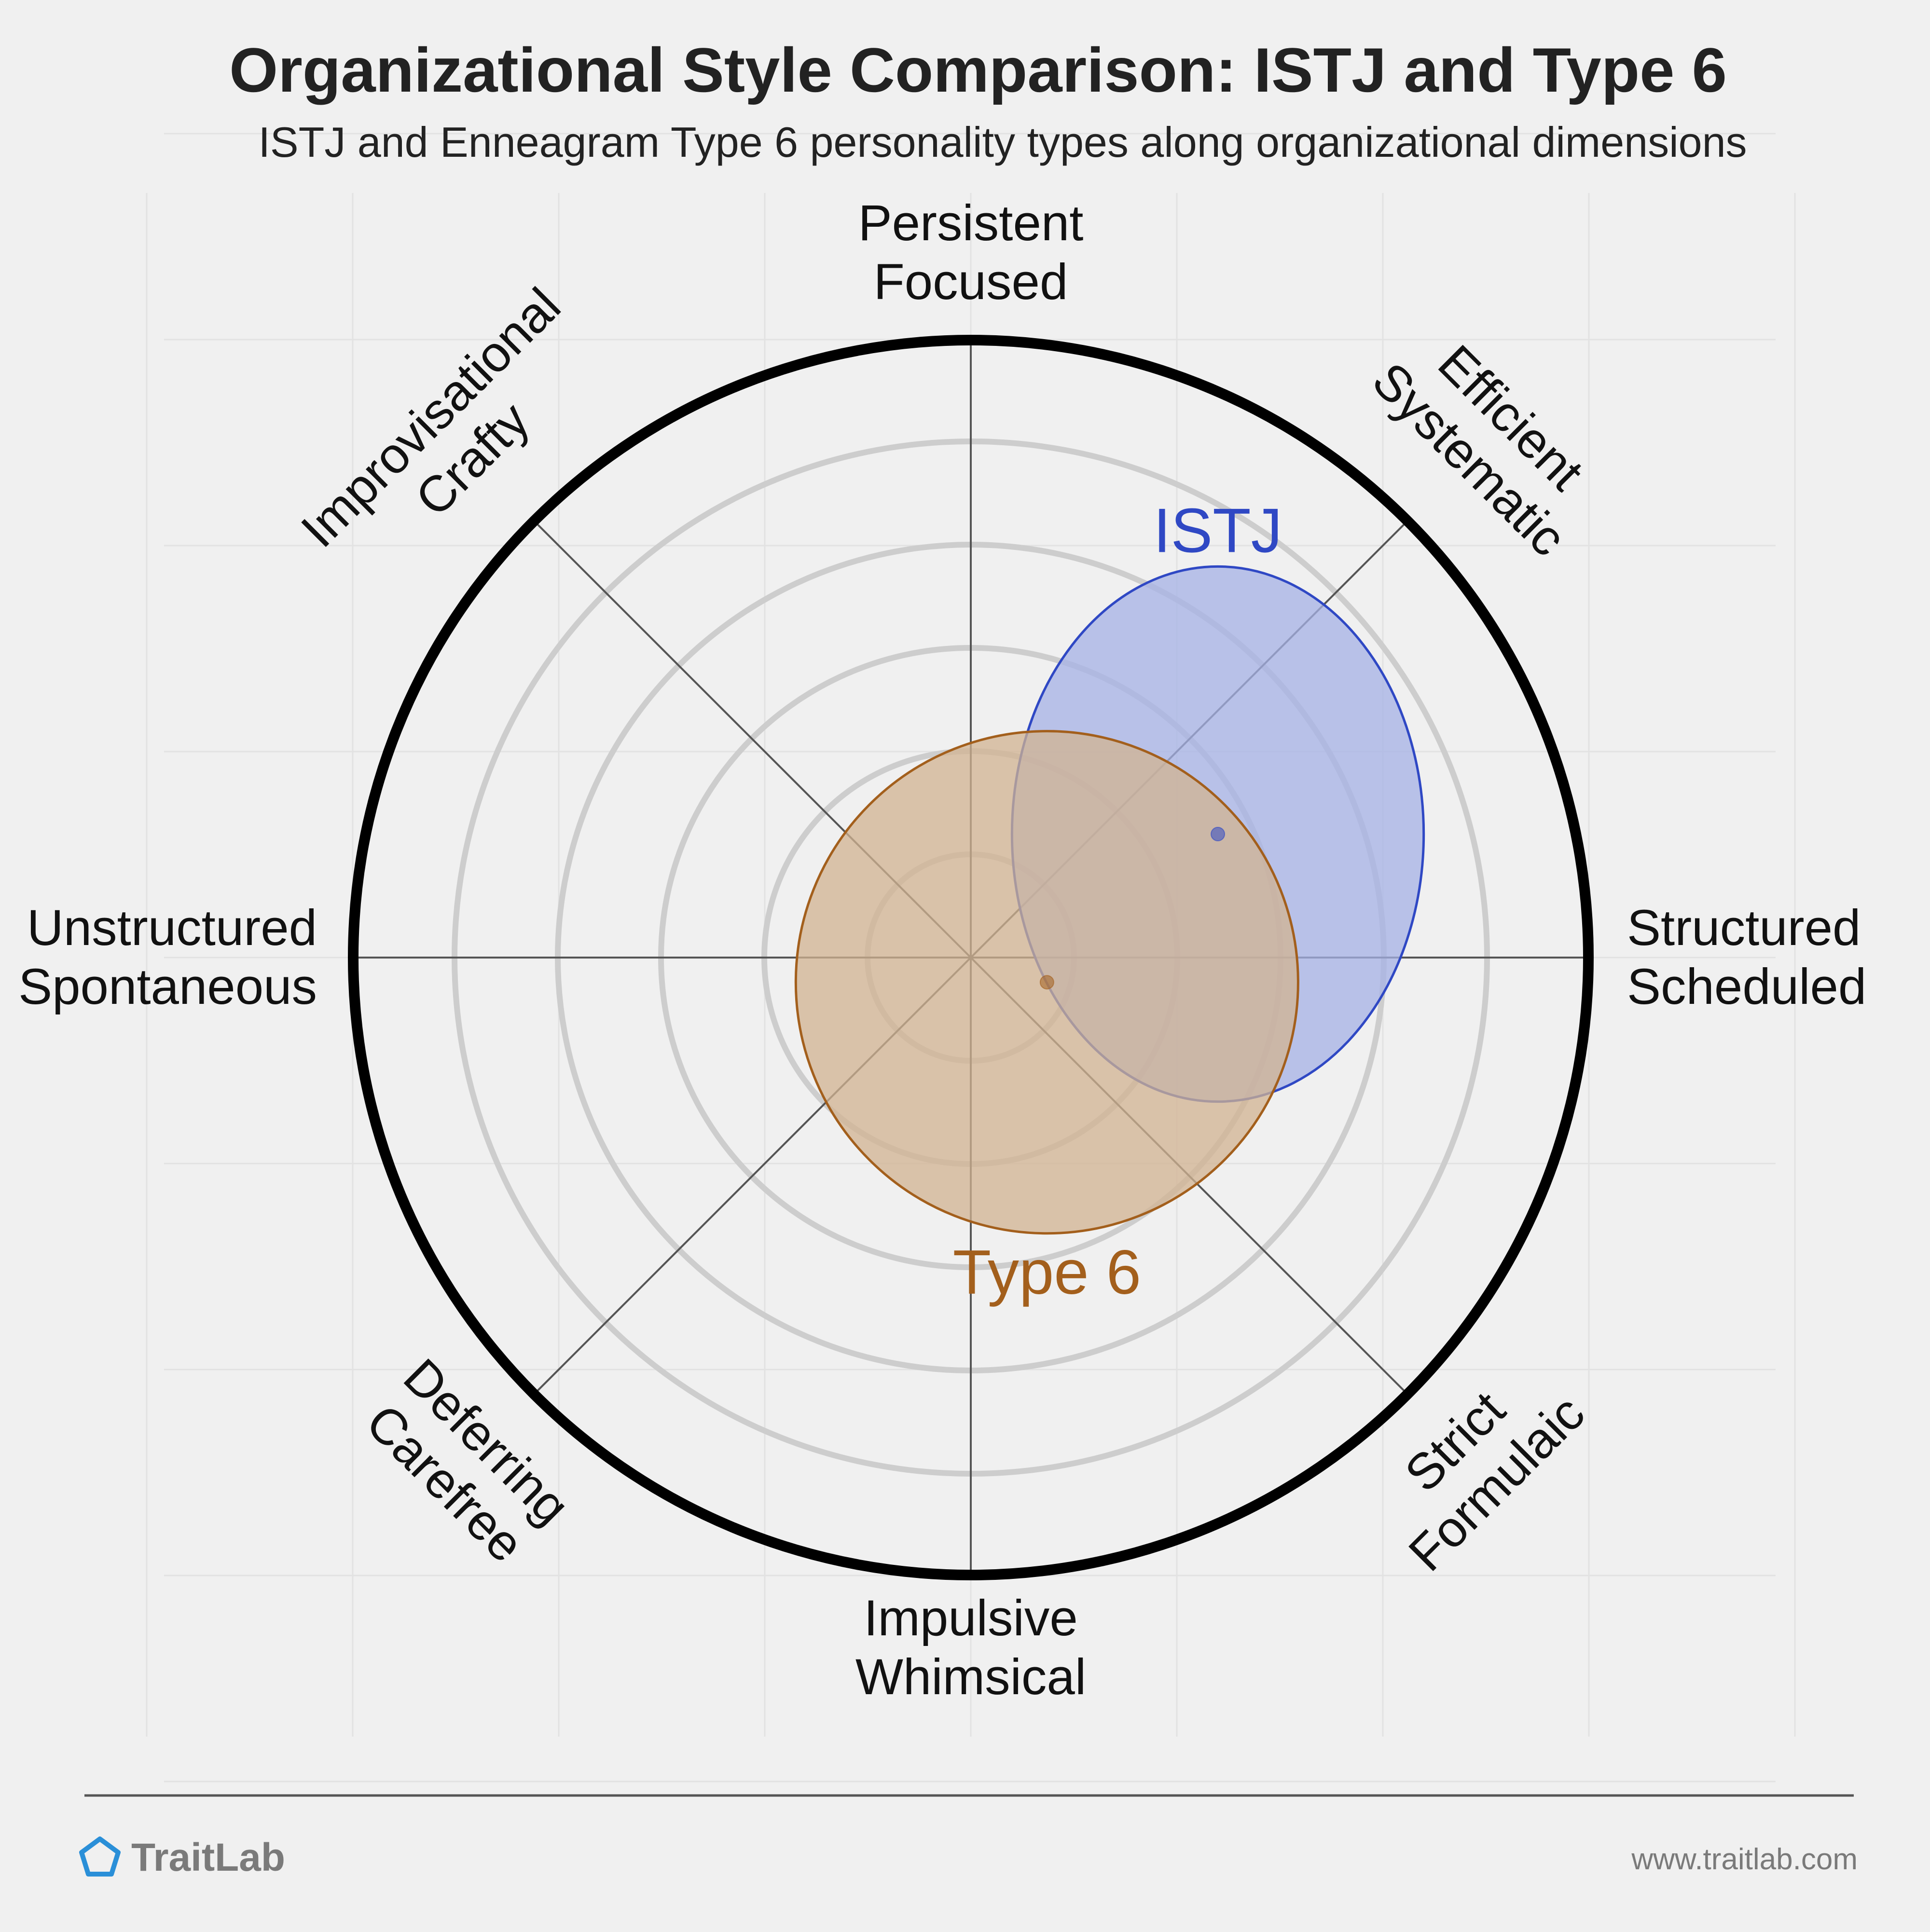 The width and height of the screenshot is (1930, 1932). Describe the element at coordinates (1117, 901) in the screenshot. I see `series-labels: ISTJ Type 6` at that location.